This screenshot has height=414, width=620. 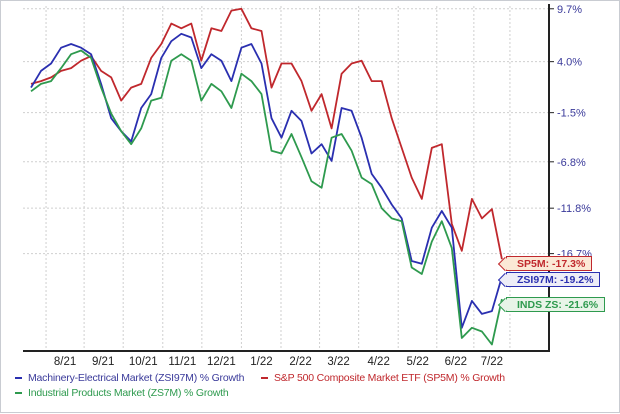 What do you see at coordinates (569, 10) in the screenshot?
I see `y-tick-label: 9.7%` at bounding box center [569, 10].